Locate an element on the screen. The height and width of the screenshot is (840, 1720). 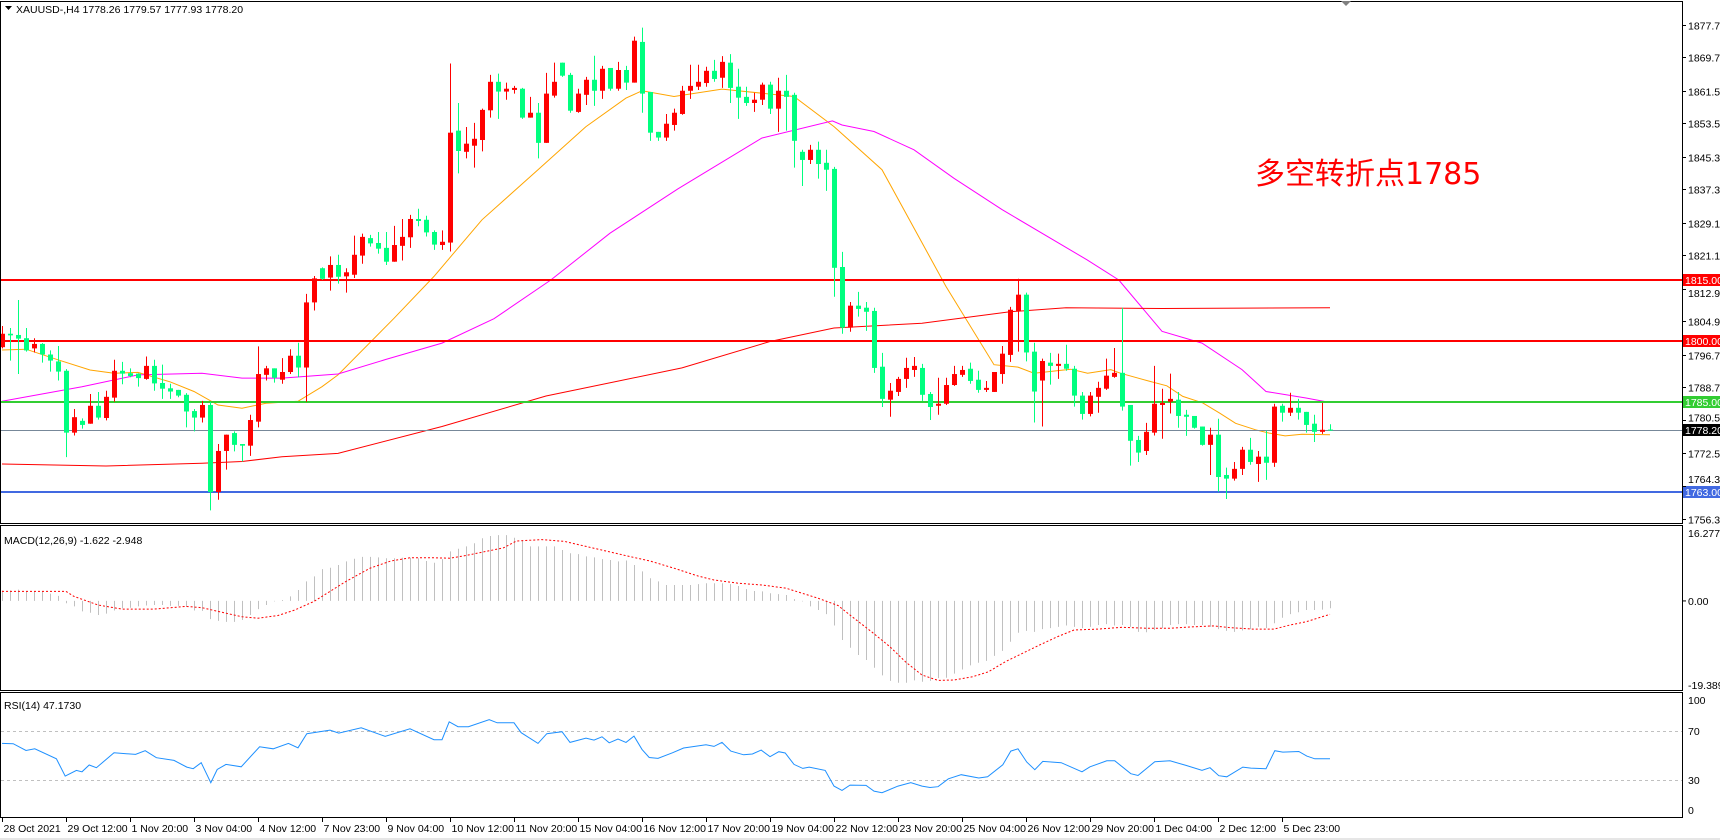
macd-panel is located at coordinates (666, 609).